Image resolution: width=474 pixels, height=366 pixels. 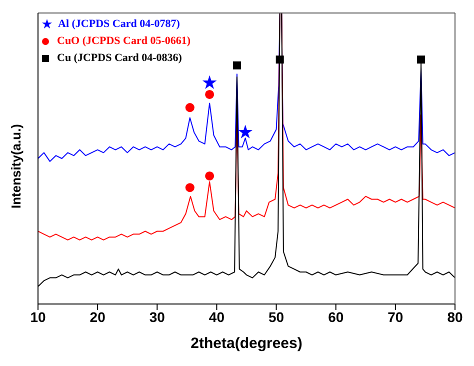 What do you see at coordinates (276, 316) in the screenshot?
I see `x-tick-label: 50` at bounding box center [276, 316].